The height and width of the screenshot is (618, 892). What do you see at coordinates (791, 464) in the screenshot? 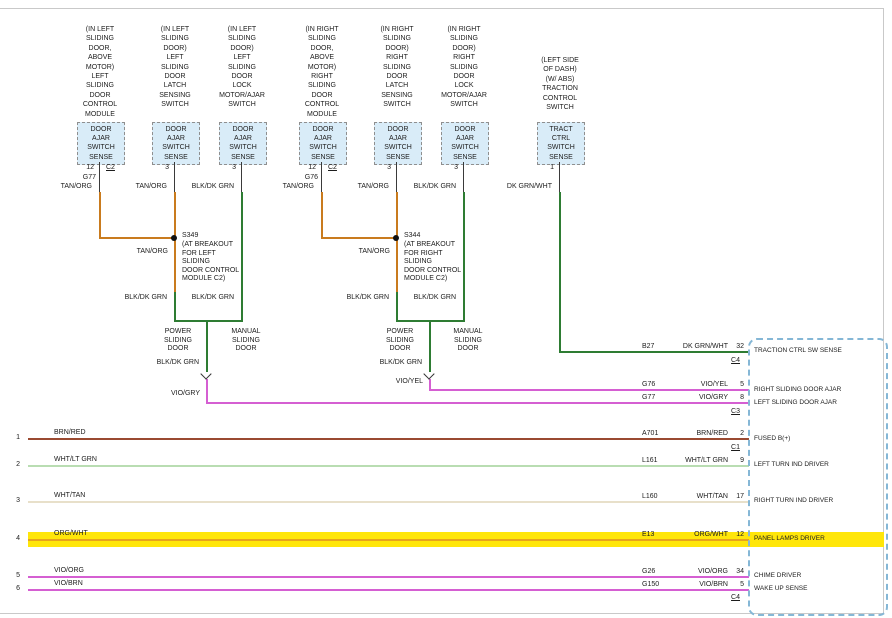
I see `signal-name: LEFT TURN IND DRIVER` at bounding box center [791, 464].